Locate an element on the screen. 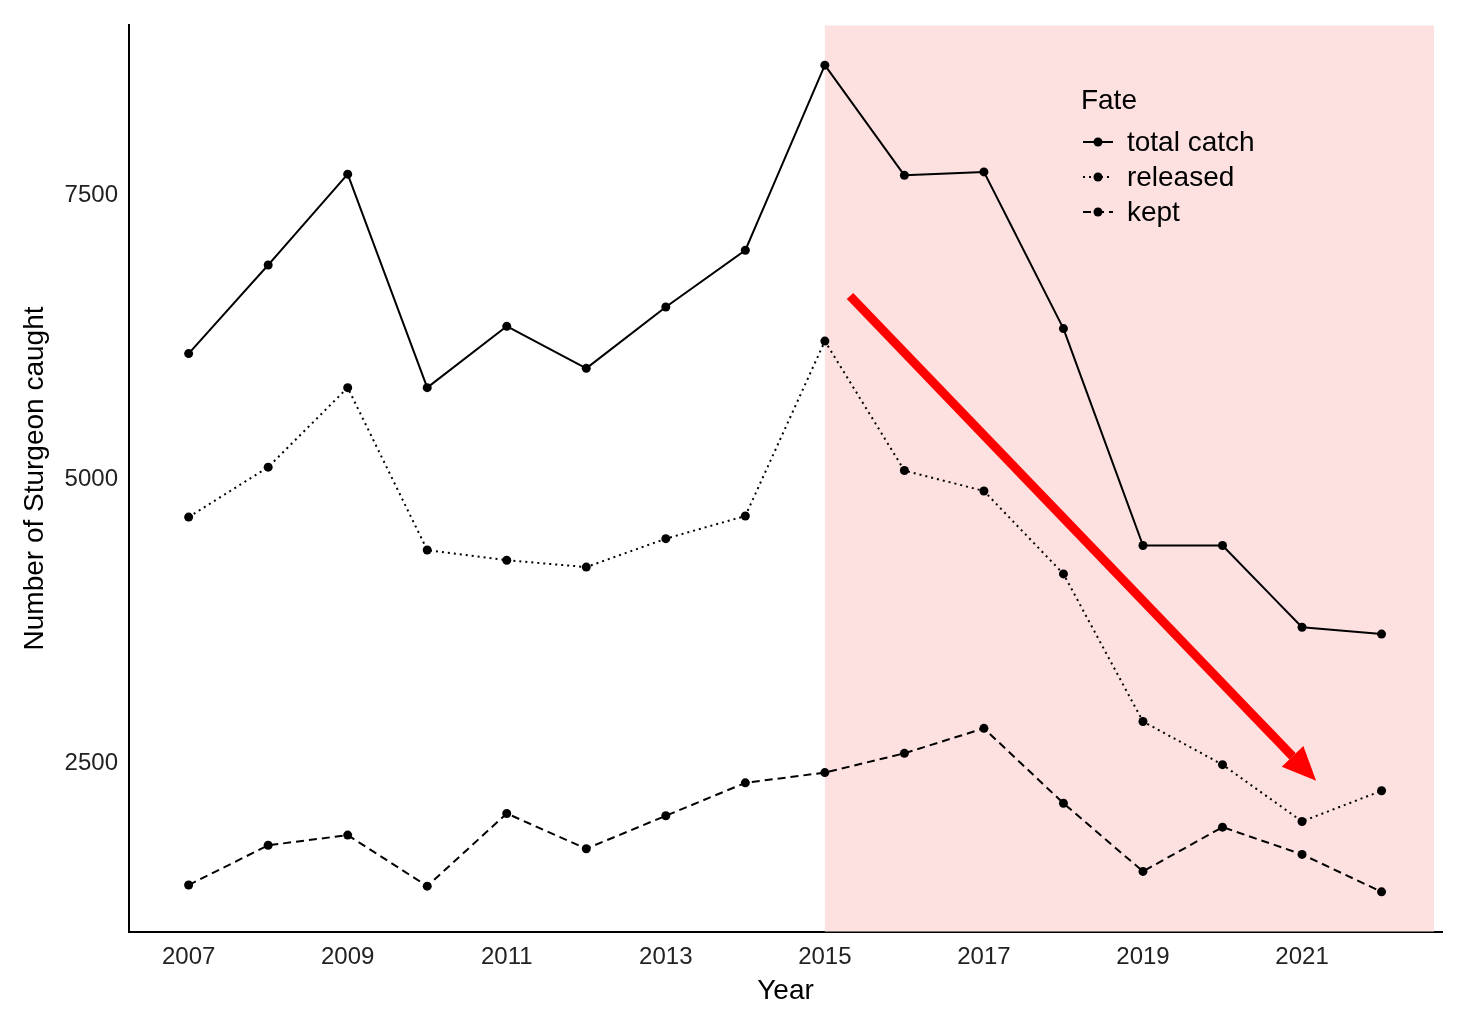 The image size is (1460, 1017). x-tick-label: 2007 is located at coordinates (188, 955).